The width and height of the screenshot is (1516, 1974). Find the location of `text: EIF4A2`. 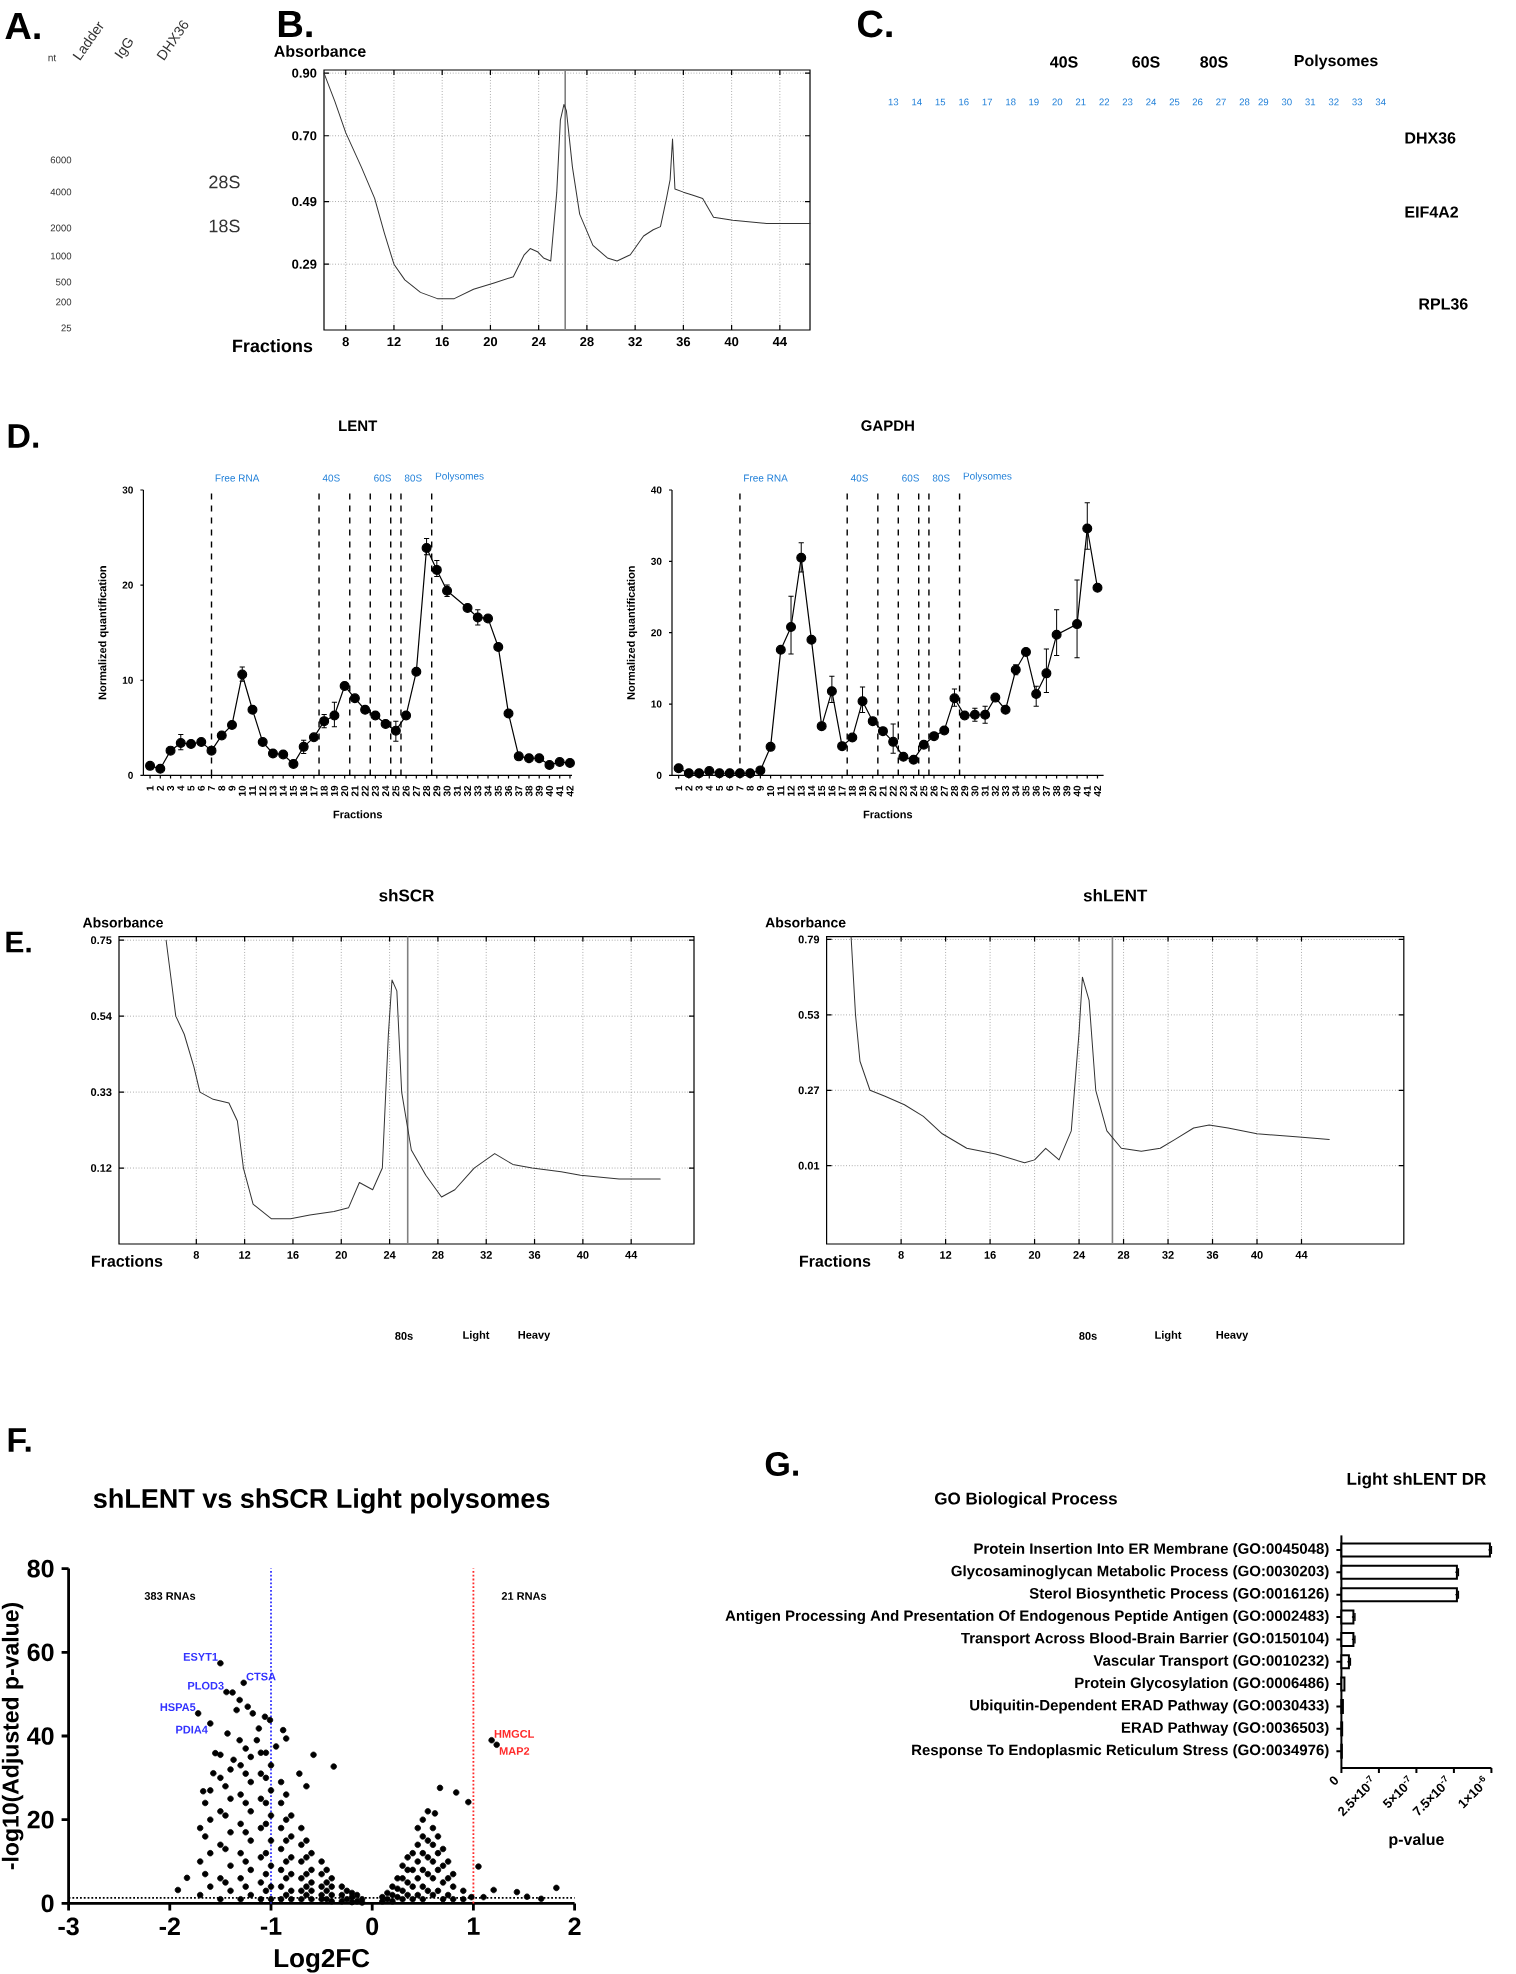

text: EIF4A2 is located at coordinates (1432, 212).